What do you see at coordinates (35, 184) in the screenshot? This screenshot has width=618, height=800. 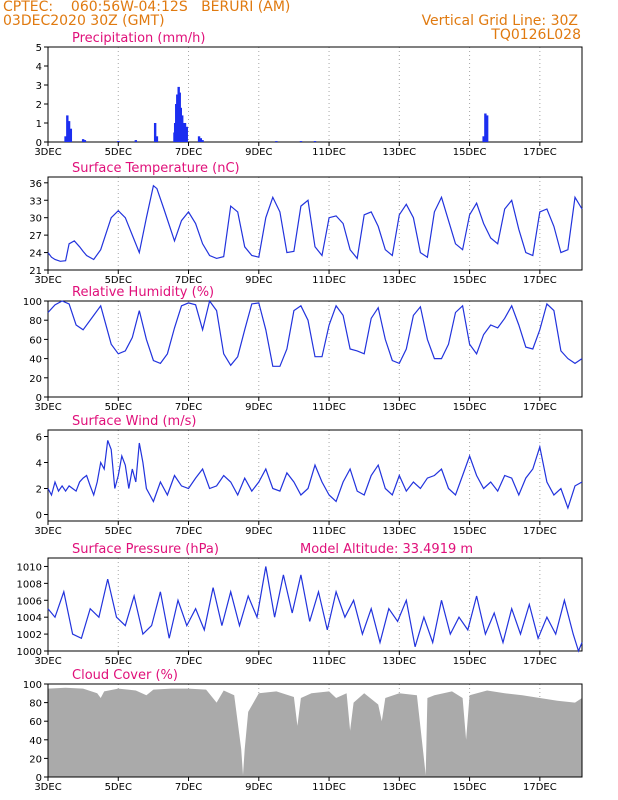 I see `y-tick-label: 36` at bounding box center [35, 184].